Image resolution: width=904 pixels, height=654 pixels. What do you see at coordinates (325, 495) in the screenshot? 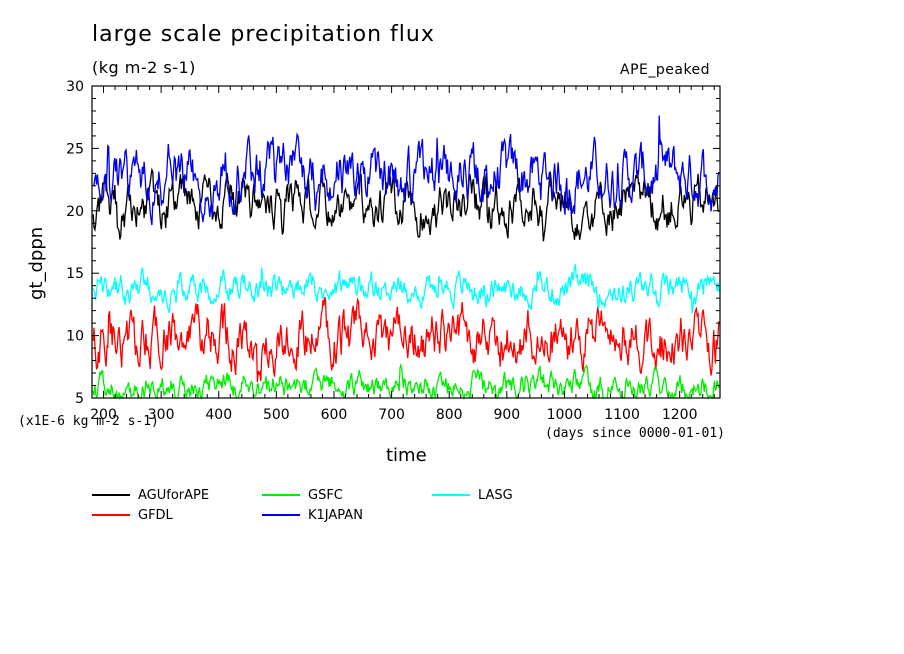
I see `legend-label: GSFC` at bounding box center [325, 495].